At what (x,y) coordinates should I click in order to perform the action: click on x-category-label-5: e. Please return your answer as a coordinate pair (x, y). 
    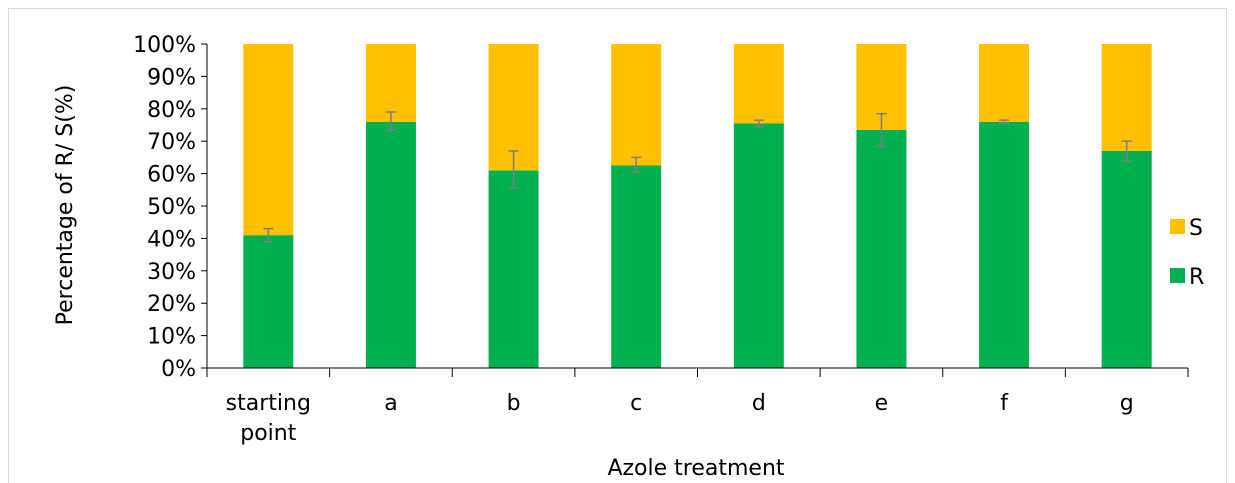
    Looking at the image, I should click on (882, 403).